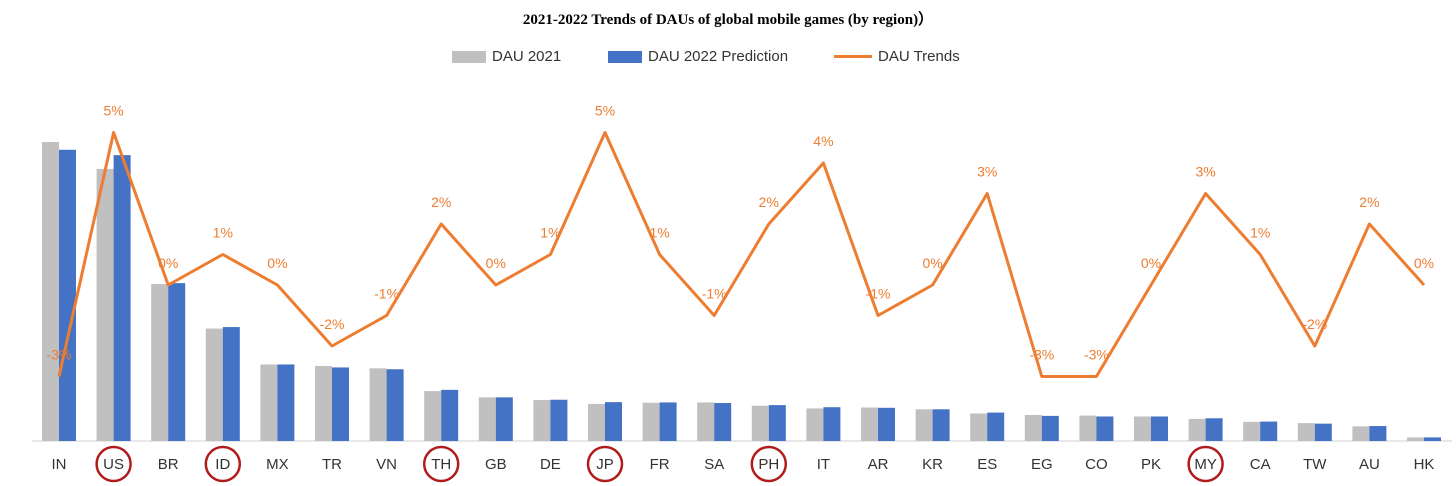 The image size is (1456, 486). What do you see at coordinates (50, 291) in the screenshot?
I see `bar-dau-2021-in` at bounding box center [50, 291].